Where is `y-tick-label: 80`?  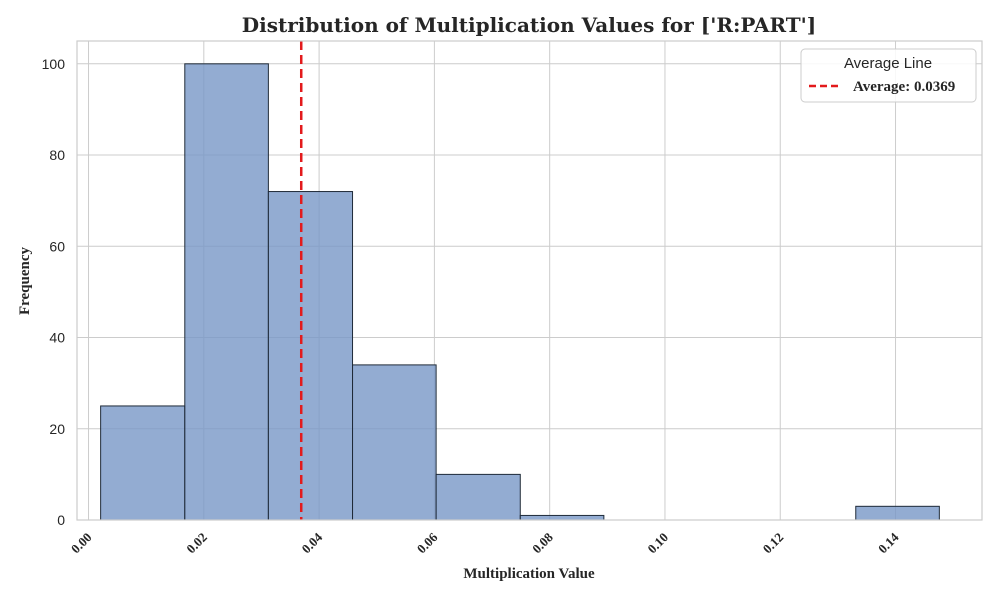 y-tick-label: 80 is located at coordinates (57, 155).